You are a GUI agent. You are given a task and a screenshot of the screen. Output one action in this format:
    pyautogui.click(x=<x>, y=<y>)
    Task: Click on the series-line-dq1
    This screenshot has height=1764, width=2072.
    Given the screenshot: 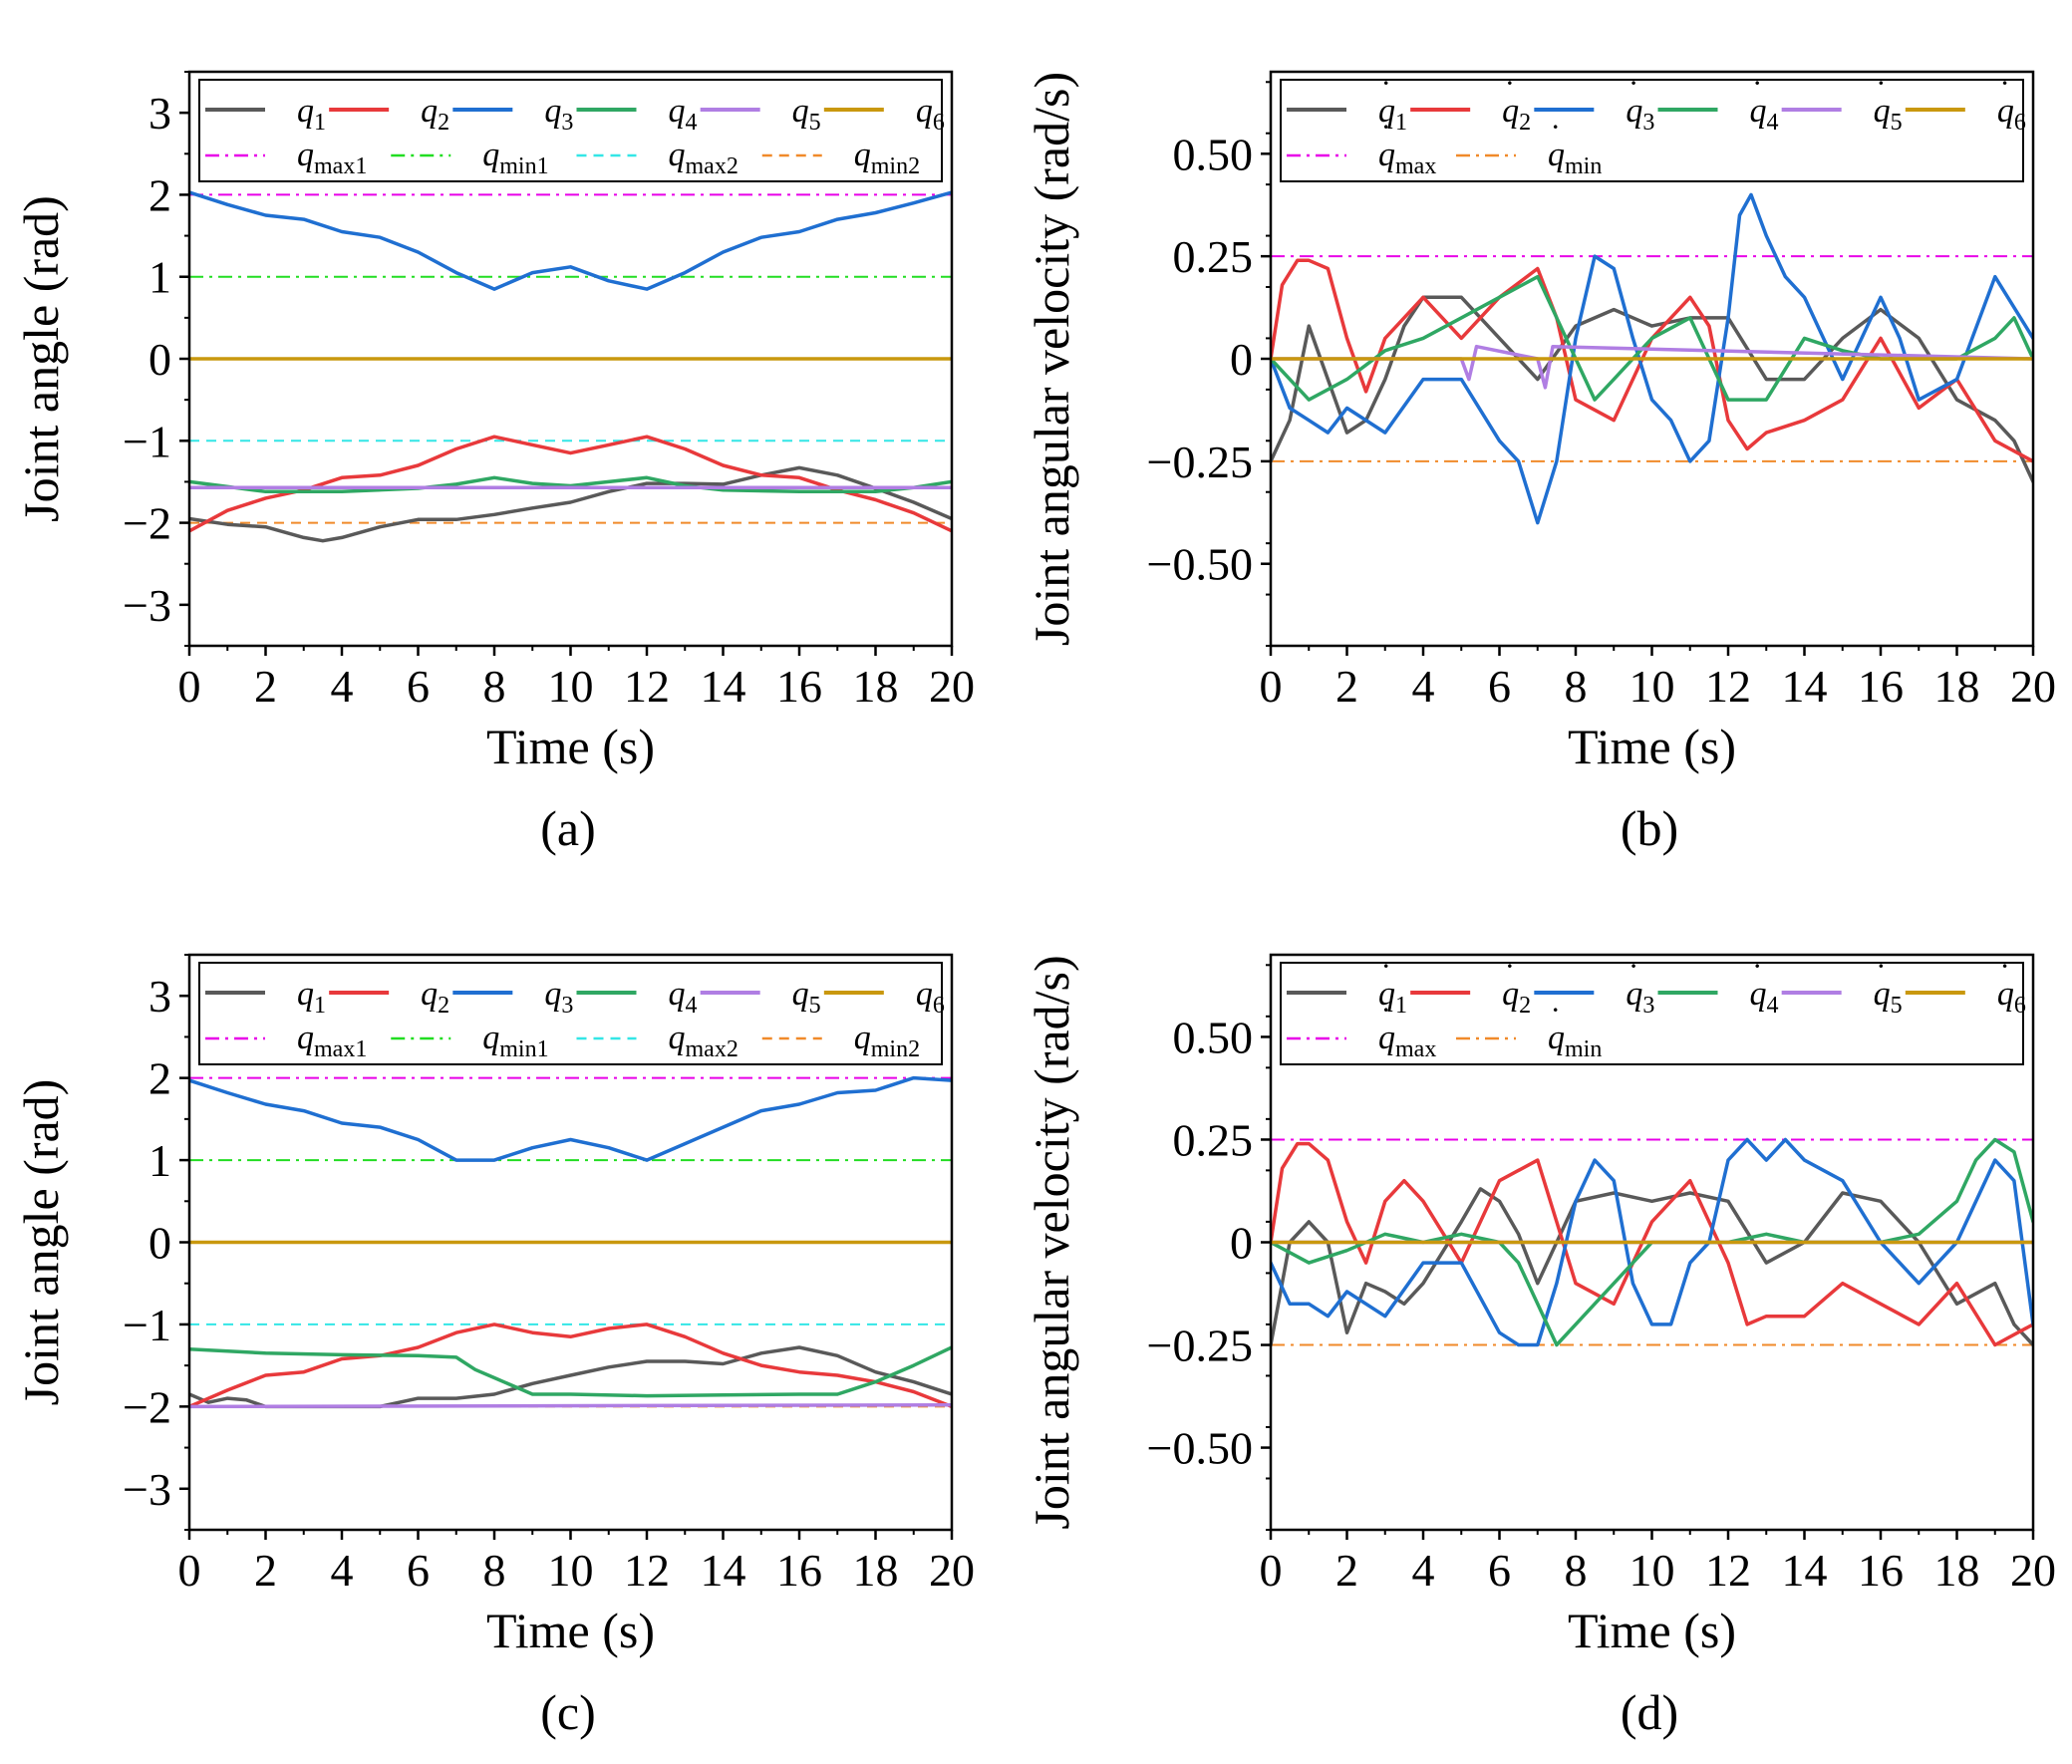 What is the action you would take?
    pyautogui.click(x=1652, y=389)
    